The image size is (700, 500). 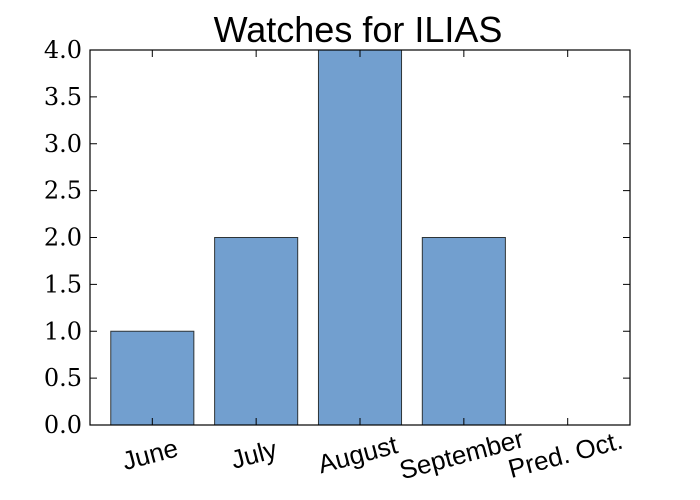 What do you see at coordinates (565, 454) in the screenshot?
I see `x-tick-label: Pred. Oct.` at bounding box center [565, 454].